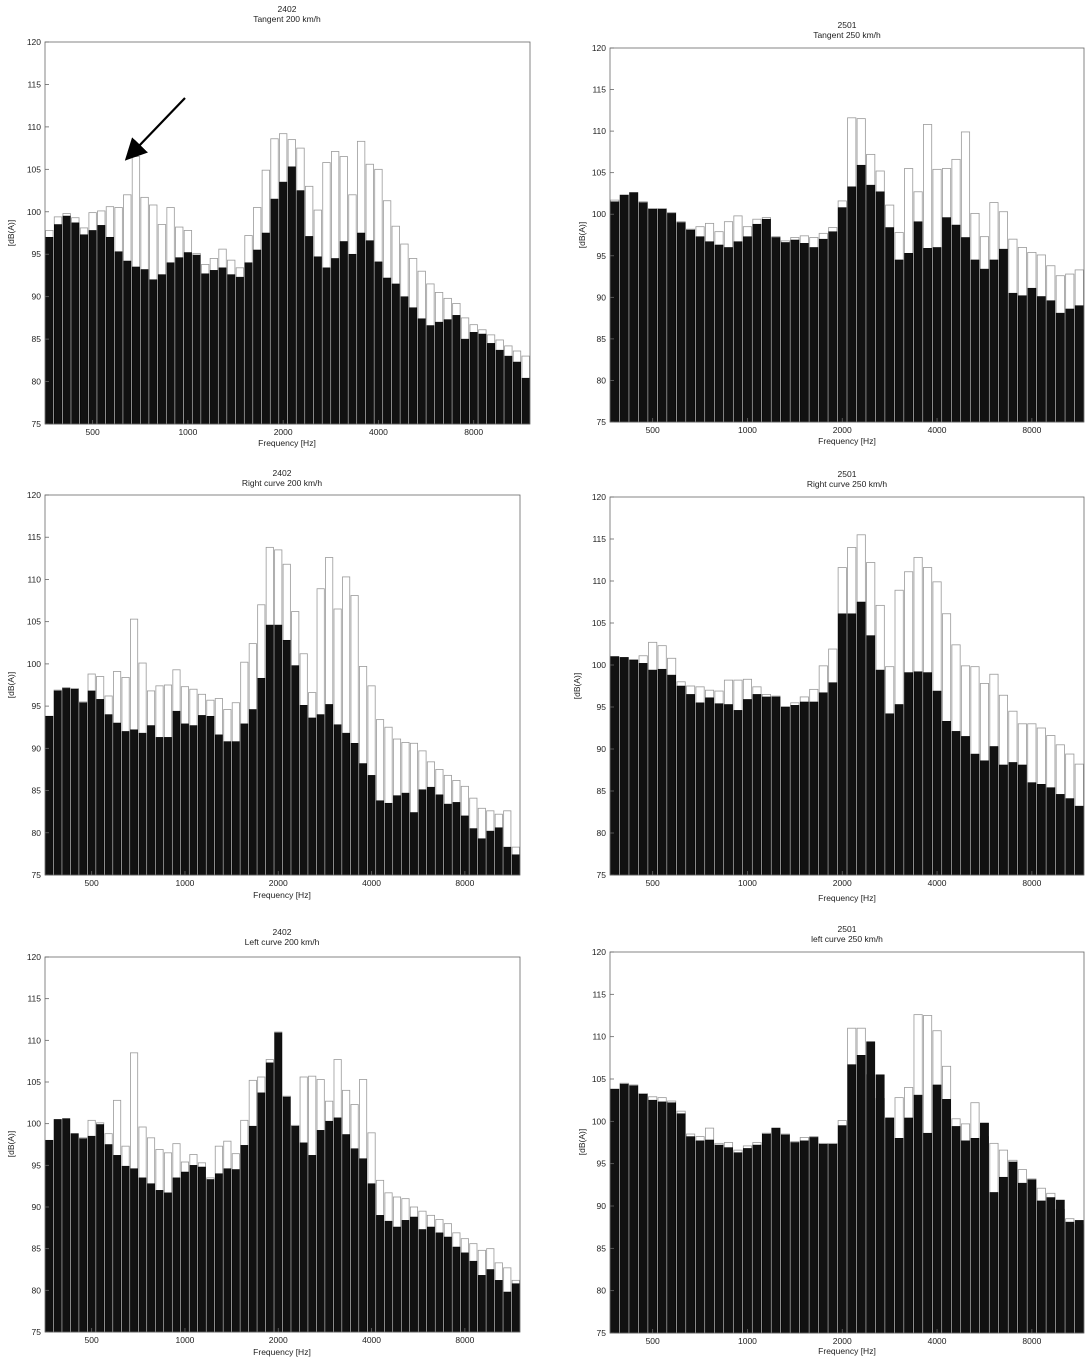  Describe the element at coordinates (847, 25) in the screenshot. I see `chart-title-id: 2501` at that location.